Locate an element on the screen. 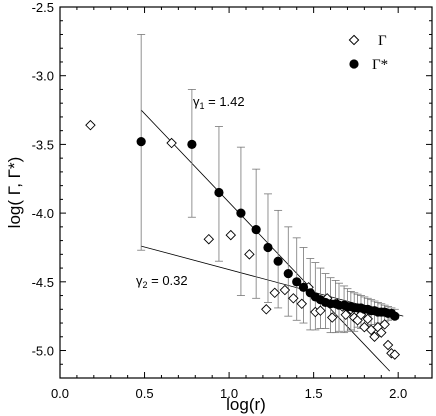 This screenshot has height=416, width=436. y-tick-label: -3.0 is located at coordinates (43, 76).